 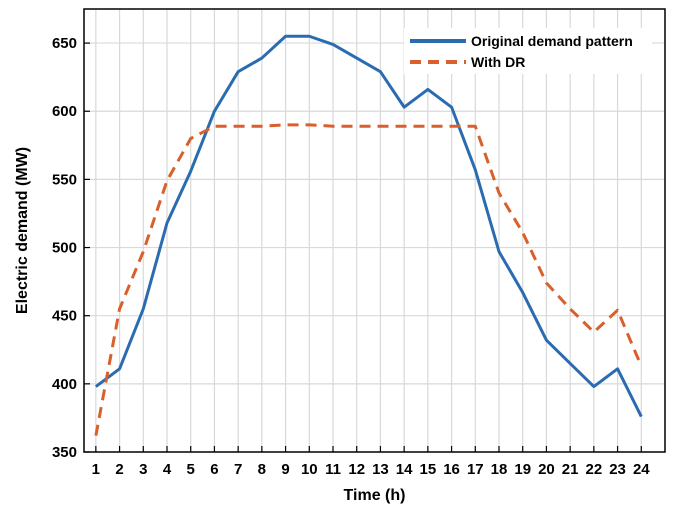 What do you see at coordinates (309, 469) in the screenshot?
I see `x-tick-label: 10` at bounding box center [309, 469].